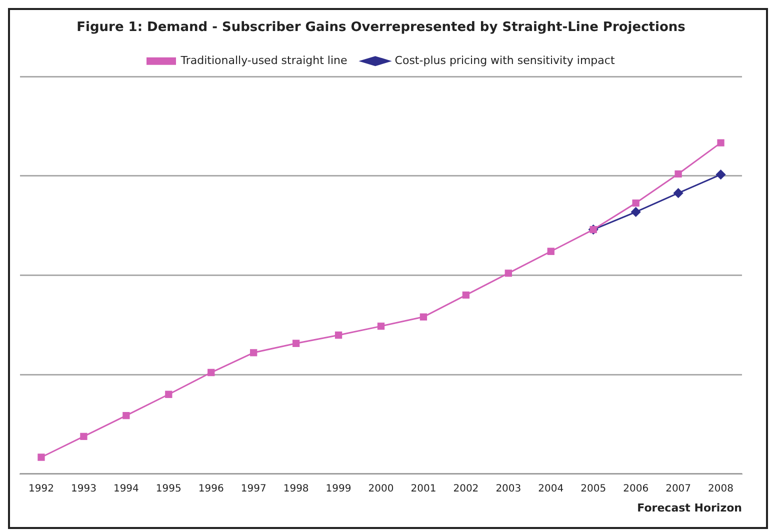 The image size is (770, 531). What do you see at coordinates (253, 488) in the screenshot?
I see `x-tick-label: 1997` at bounding box center [253, 488].